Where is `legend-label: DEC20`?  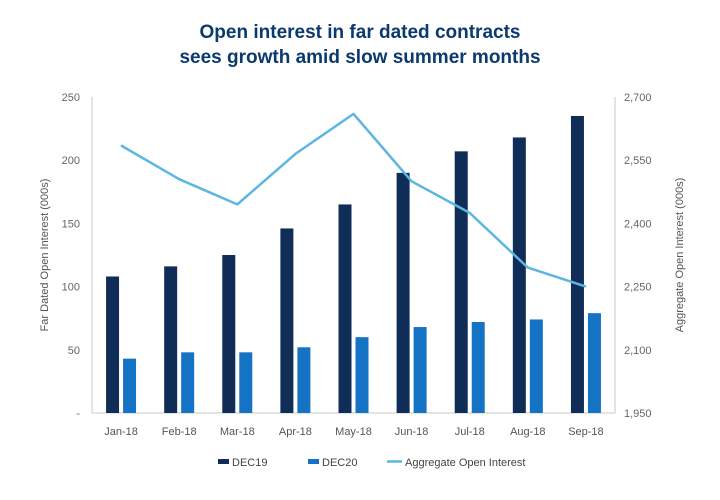
legend-label: DEC20 is located at coordinates (339, 463).